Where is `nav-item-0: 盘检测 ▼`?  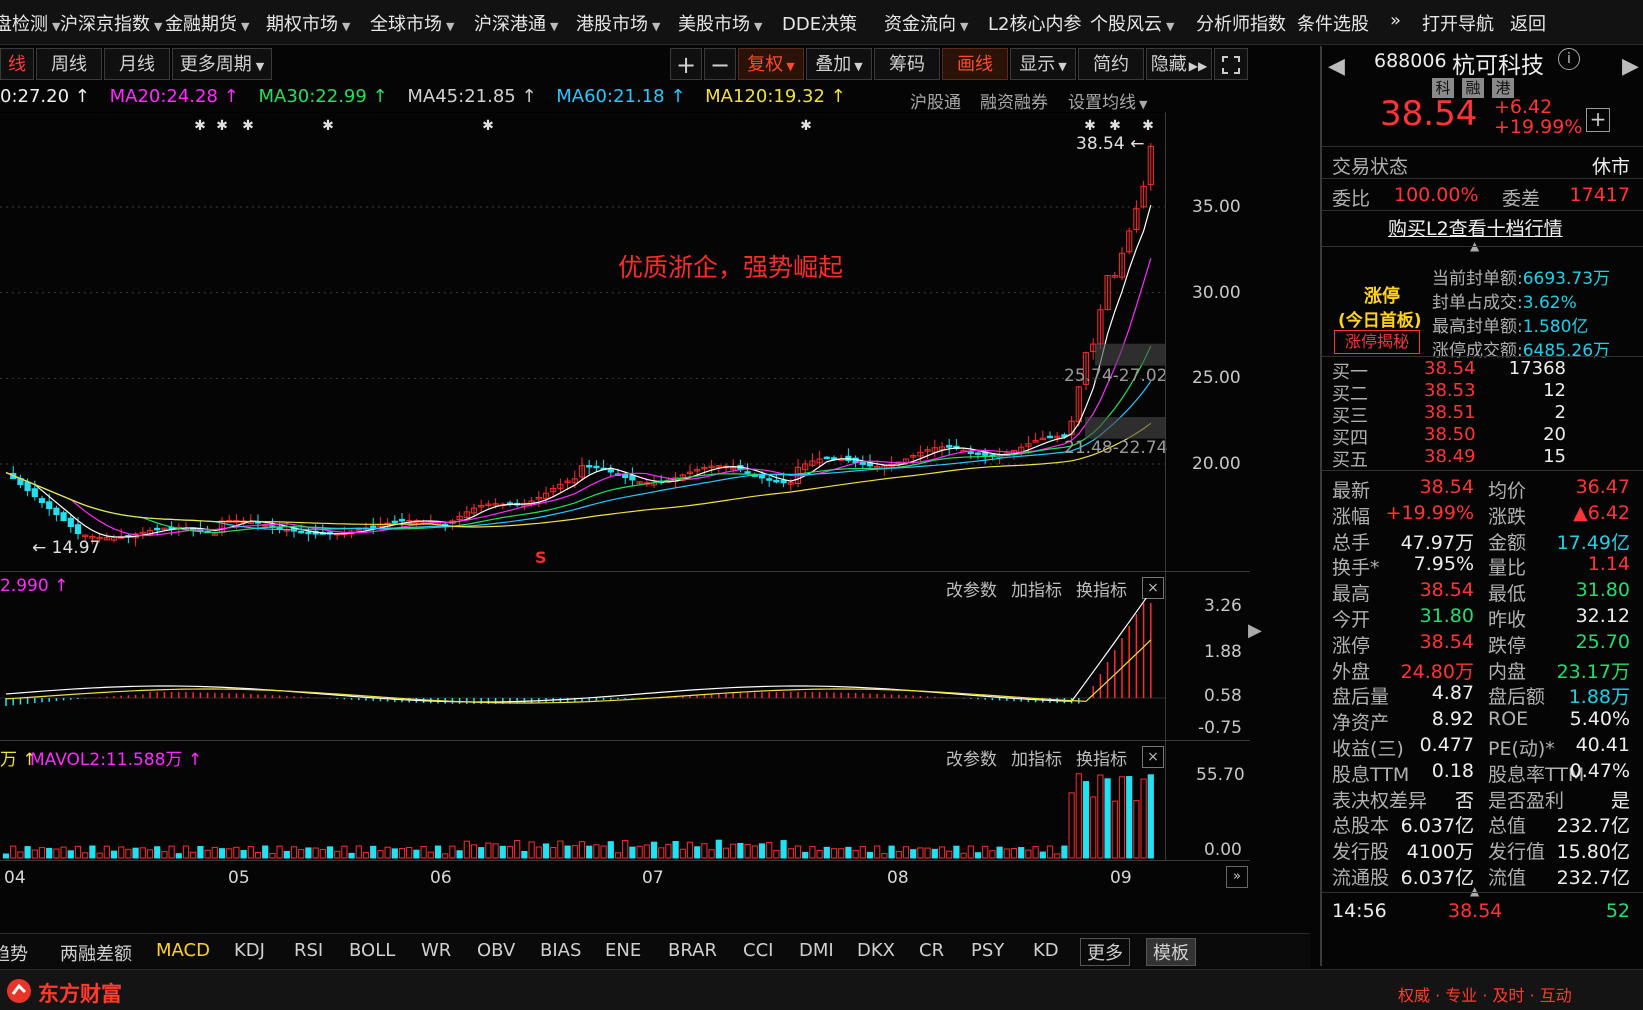
nav-item-0: 盘检测 ▼ is located at coordinates (30, 23).